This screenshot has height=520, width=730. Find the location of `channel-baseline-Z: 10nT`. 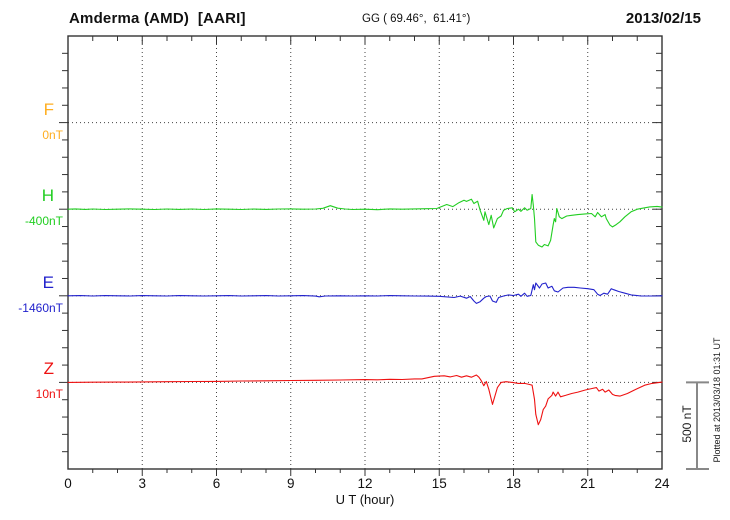

channel-baseline-Z: 10nT is located at coordinates (49, 394).